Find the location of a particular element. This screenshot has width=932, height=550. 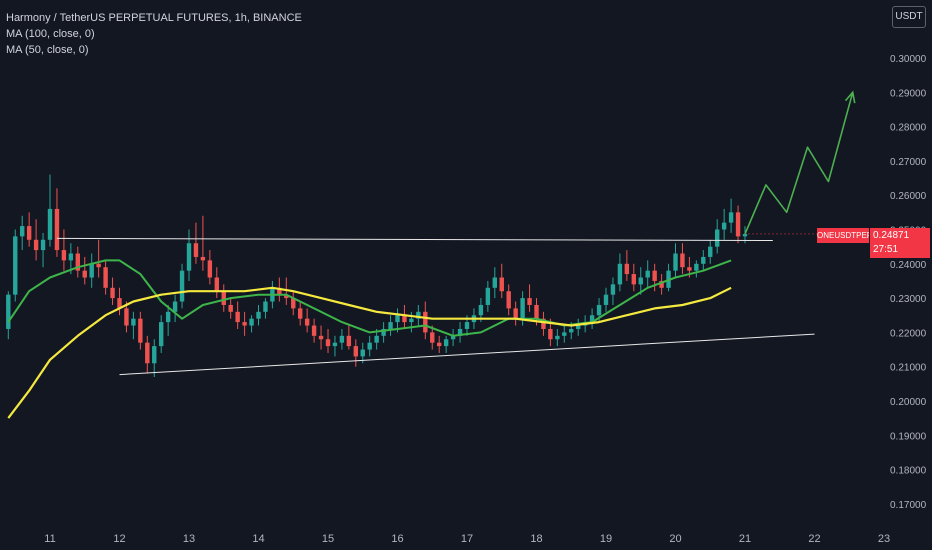

bar-countdown: 27:51 is located at coordinates (886, 249).